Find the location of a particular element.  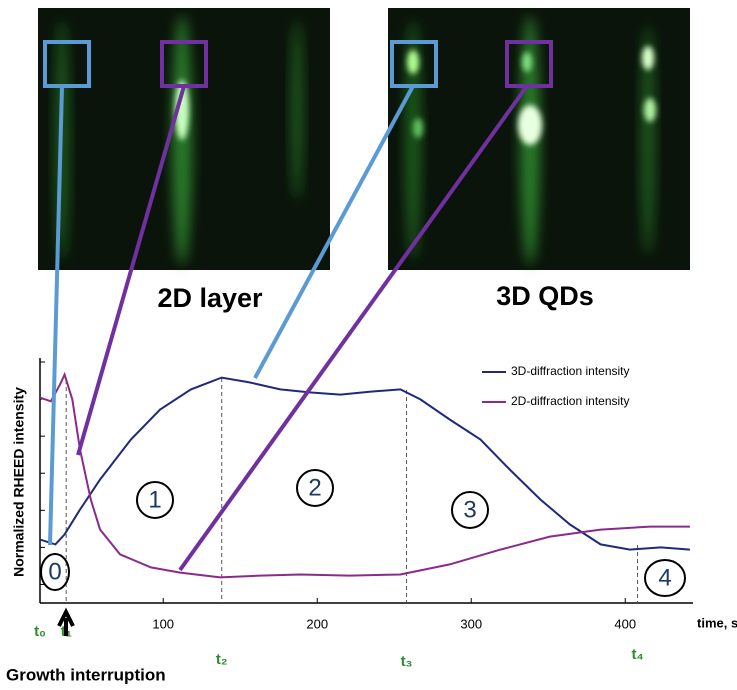

annotation: 4 is located at coordinates (664, 577).